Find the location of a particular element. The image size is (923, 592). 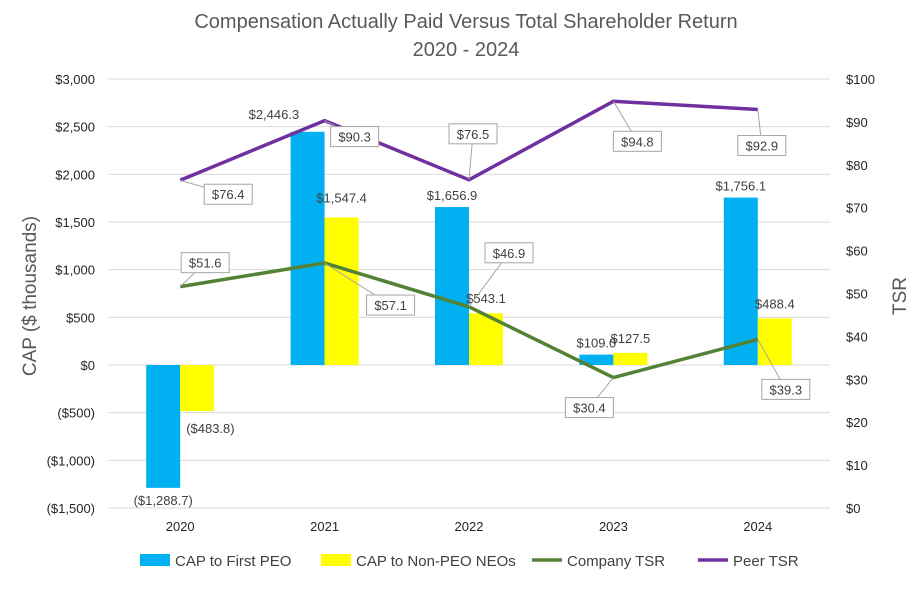

line-data-label: $90.3 is located at coordinates (354, 137).